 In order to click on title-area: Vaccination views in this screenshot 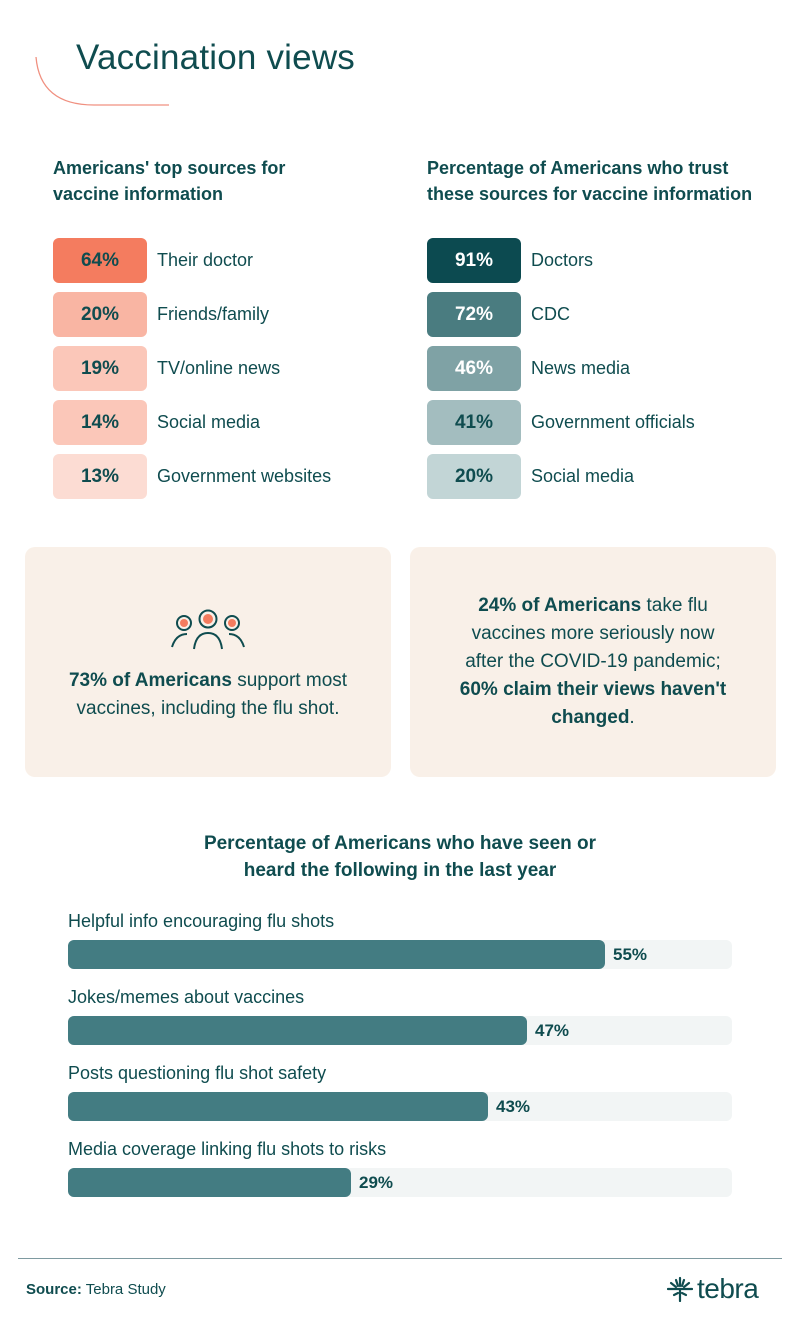, I will do `click(200, 60)`.